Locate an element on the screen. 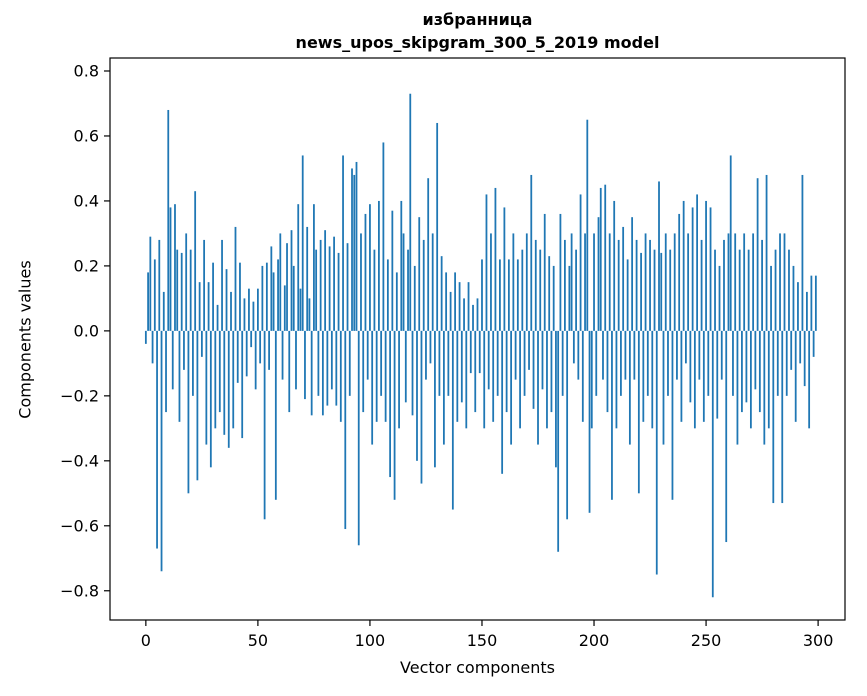  x-axis-label: Vector components is located at coordinates (477, 667).